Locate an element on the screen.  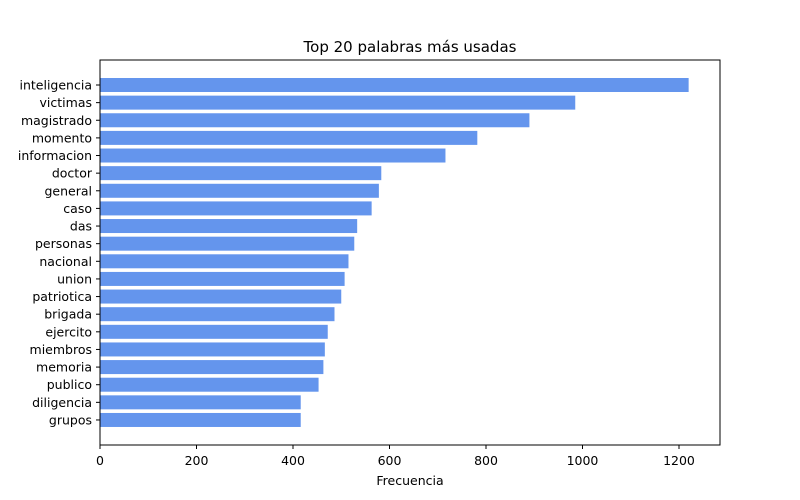
x-tick-label: 600 is located at coordinates (390, 460).